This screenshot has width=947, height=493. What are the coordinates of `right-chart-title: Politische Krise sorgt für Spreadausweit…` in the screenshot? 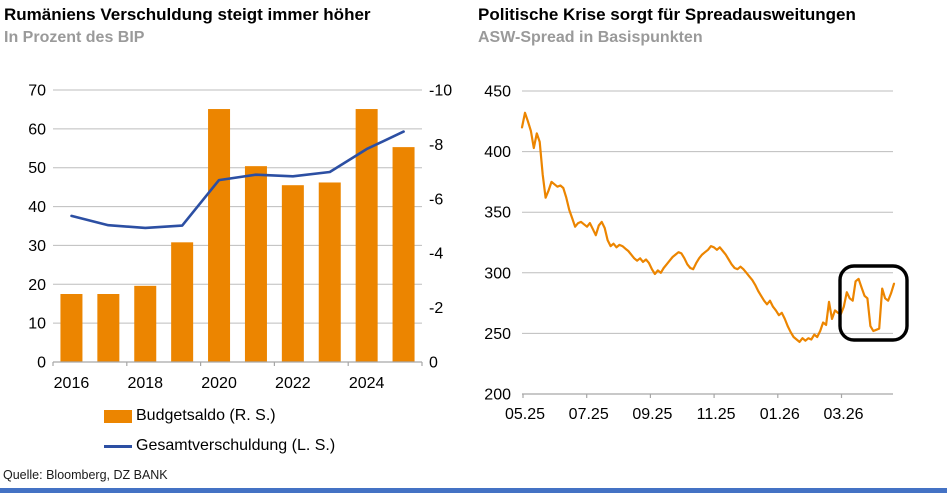 It's located at (667, 14).